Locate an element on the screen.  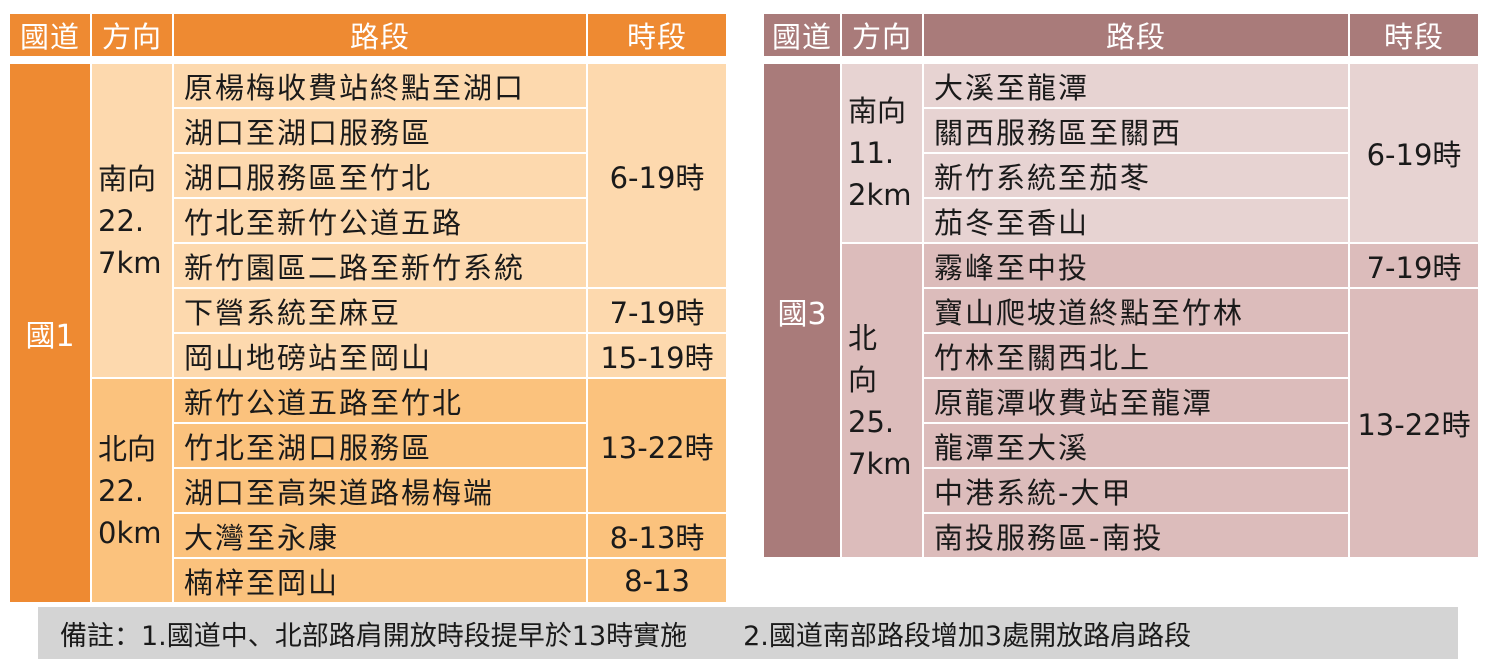
segment-cell: 竹北至新竹公道五路 is located at coordinates (380, 220).